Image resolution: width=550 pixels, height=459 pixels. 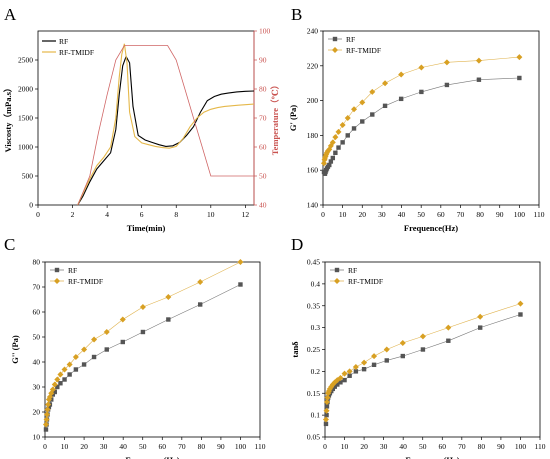 I want to click on x-axis-label: Time(min), so click(x=146, y=228).